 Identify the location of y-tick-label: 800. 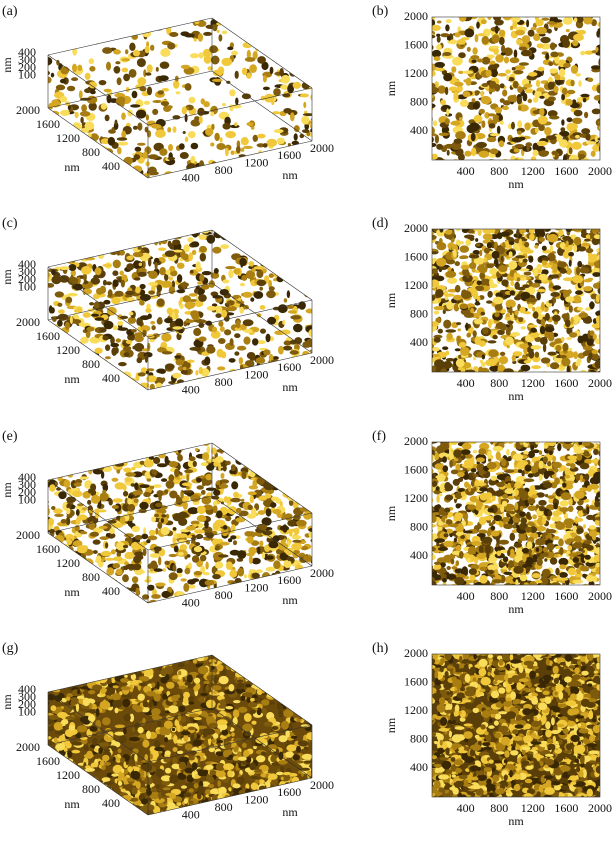
(419, 102).